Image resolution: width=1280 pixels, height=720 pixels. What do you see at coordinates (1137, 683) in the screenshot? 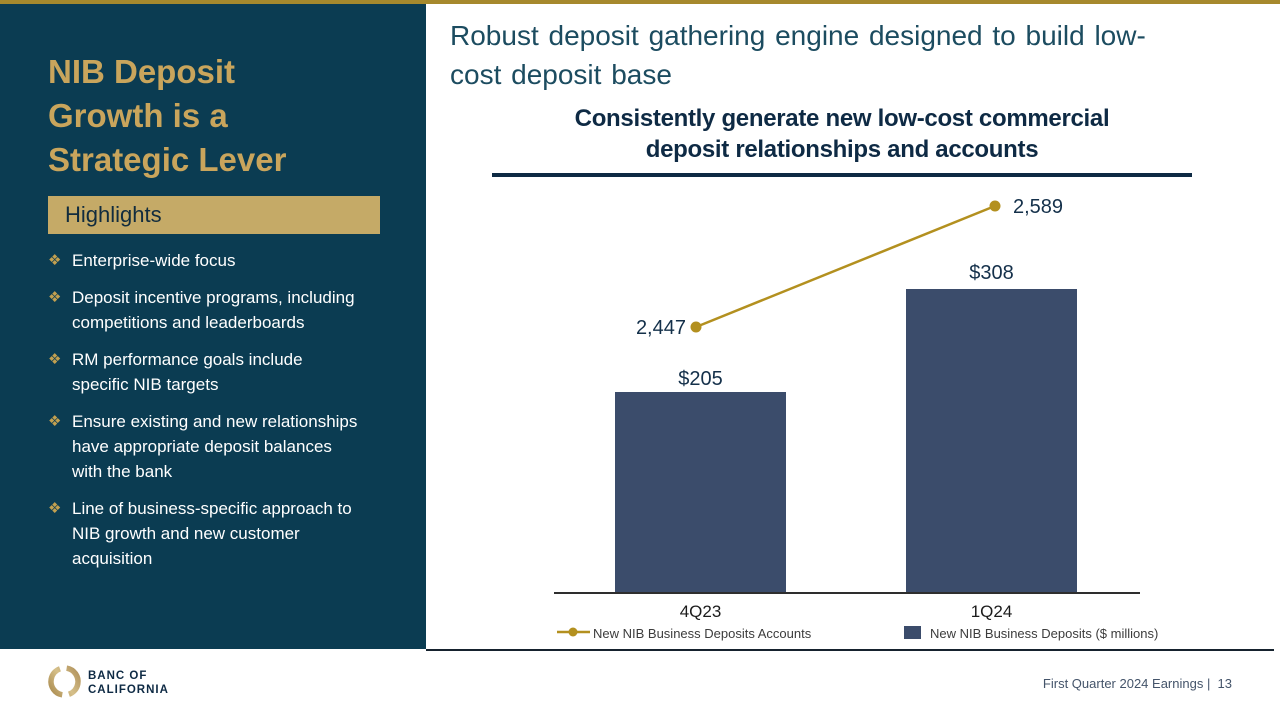
I see `page-number-label: First Quarter 2024 Earnings | 13` at bounding box center [1137, 683].